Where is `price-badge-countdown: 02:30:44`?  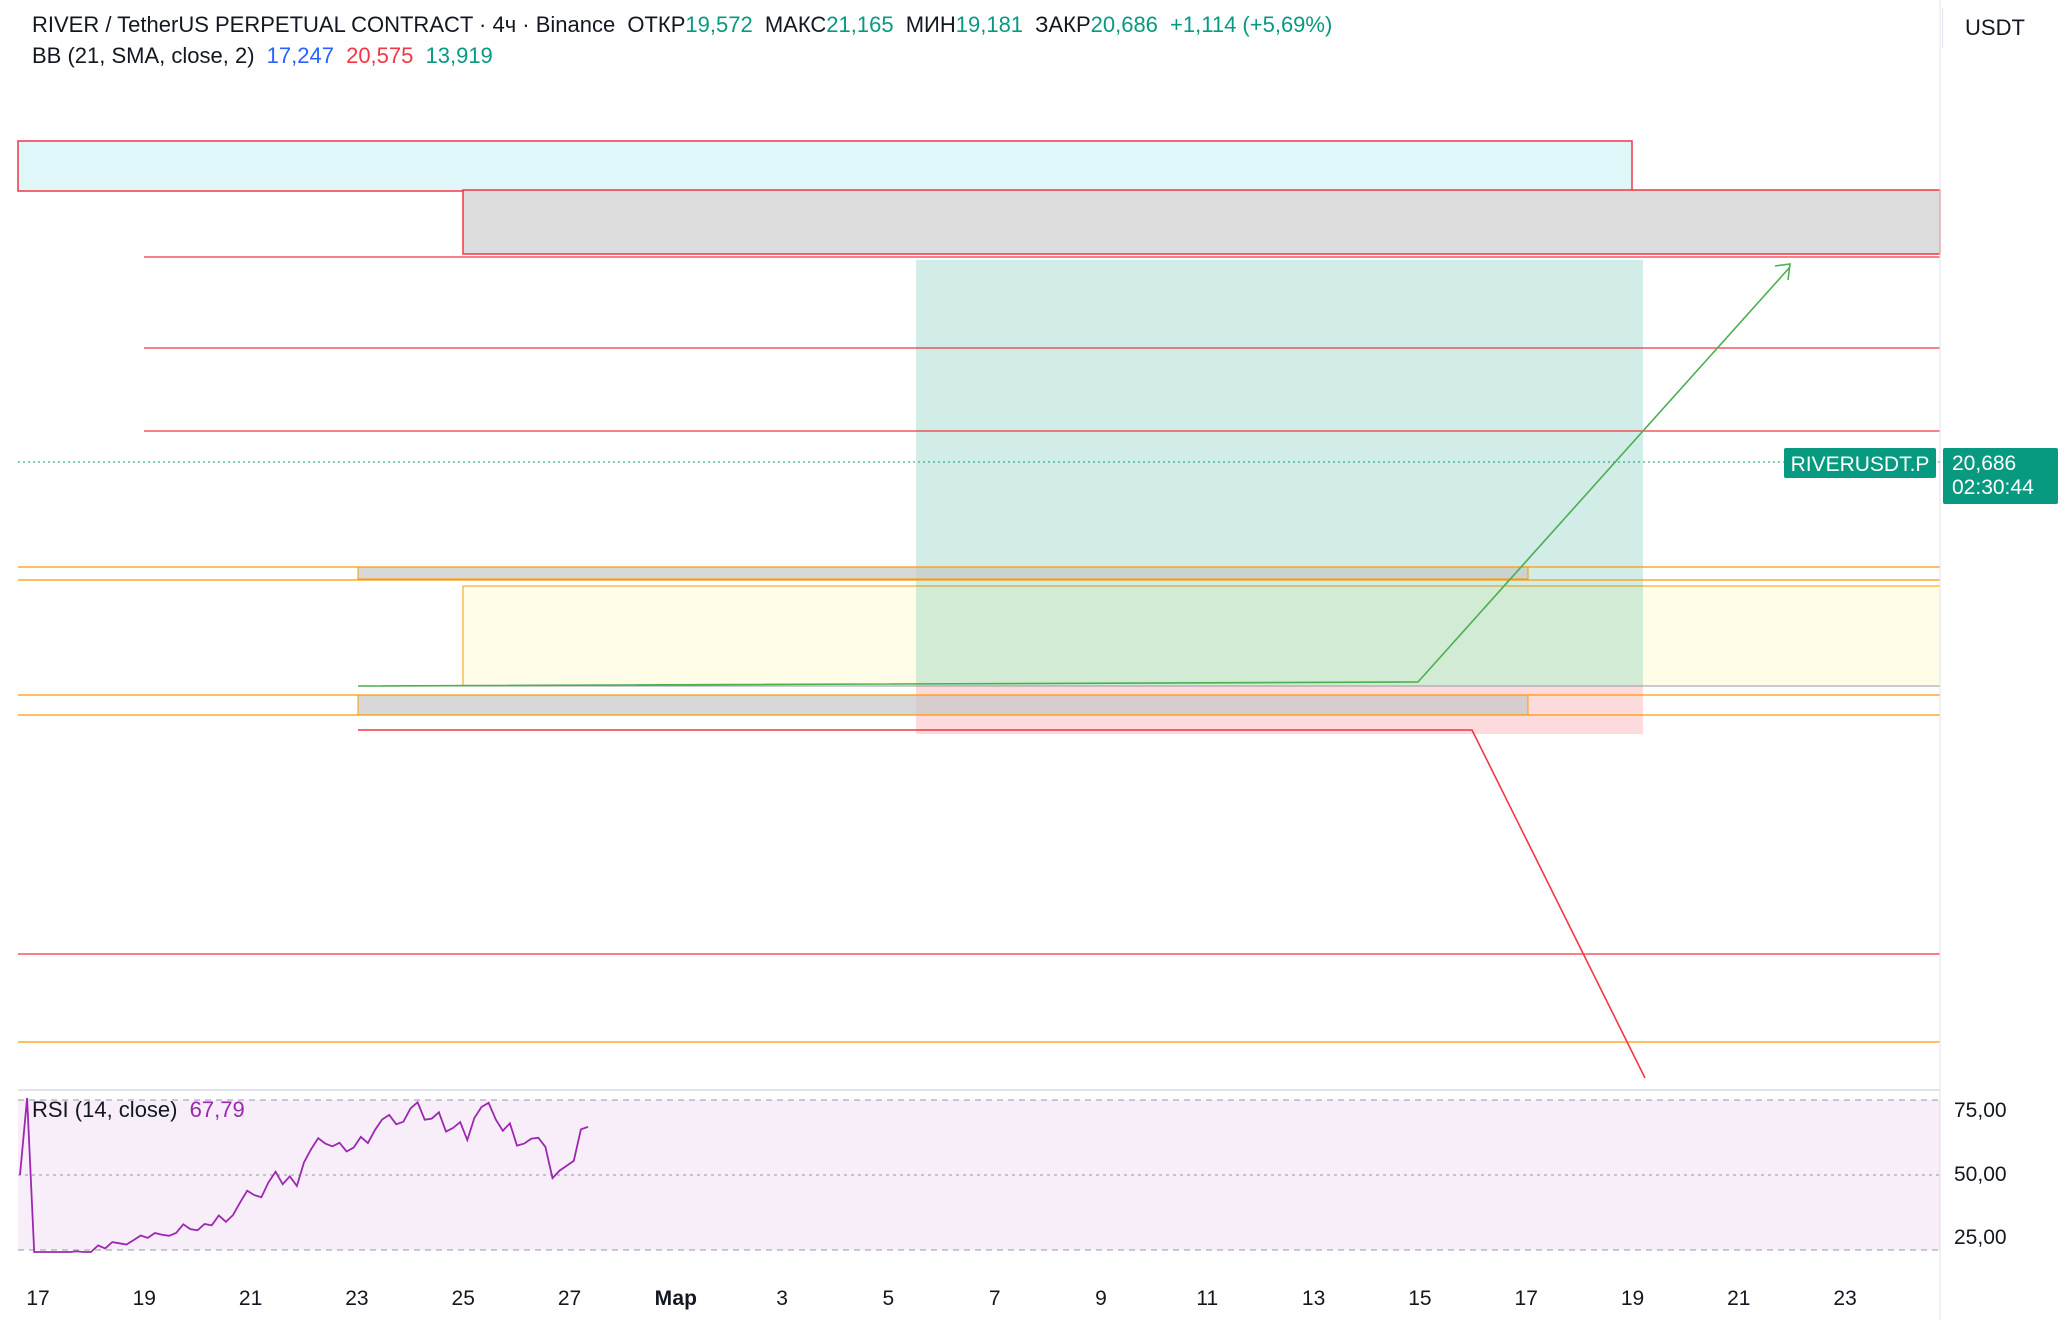 price-badge-countdown: 02:30:44 is located at coordinates (1993, 487).